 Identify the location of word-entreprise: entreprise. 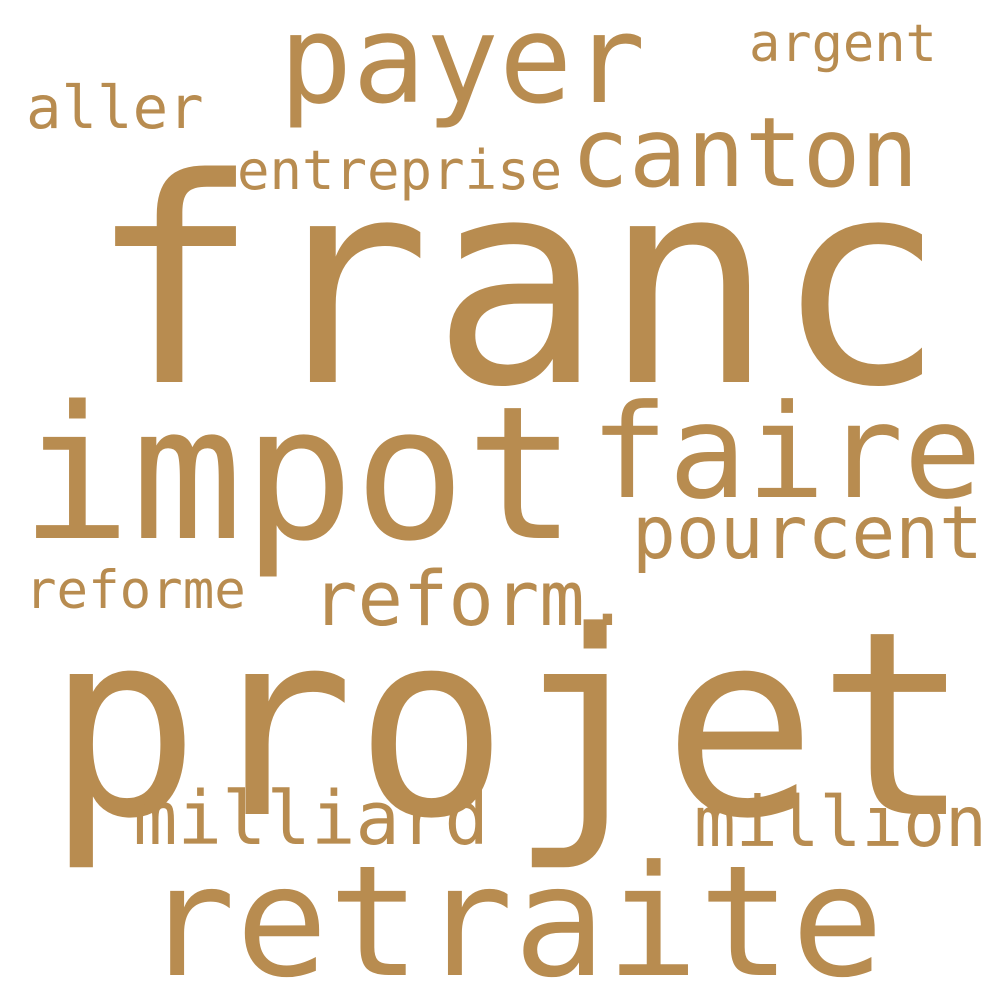
(400, 170).